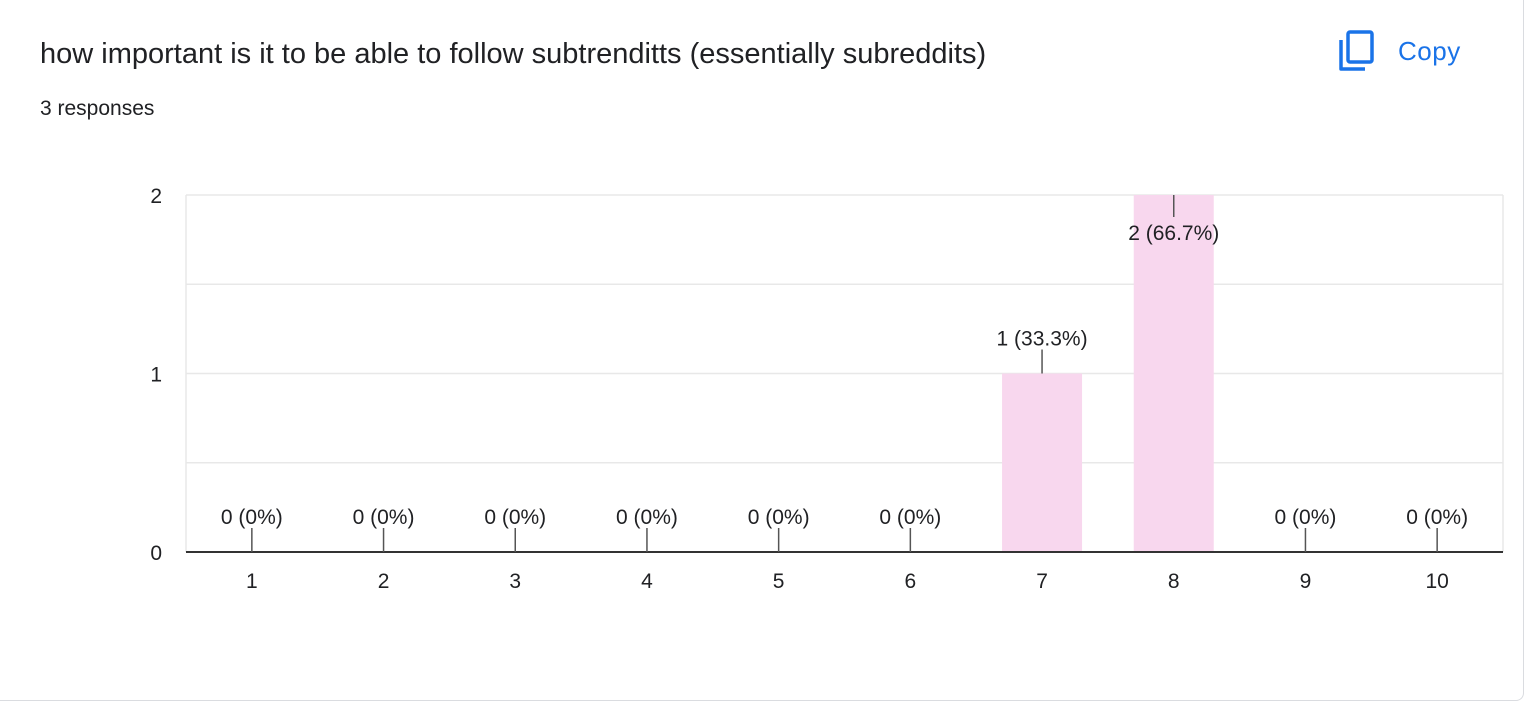 Image resolution: width=1526 pixels, height=704 pixels. Describe the element at coordinates (1042, 339) in the screenshot. I see `data-label: 1 (33.3%)` at that location.